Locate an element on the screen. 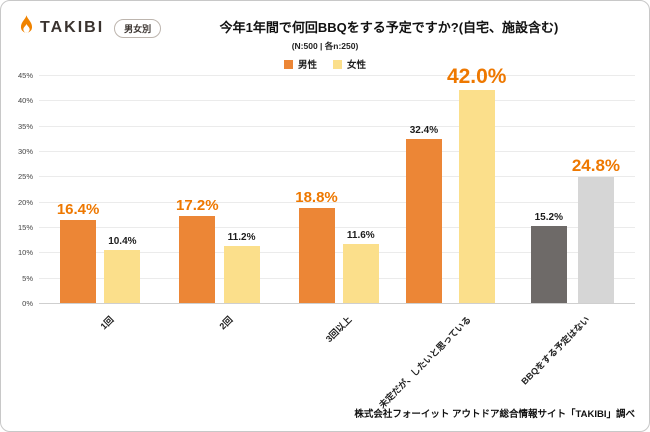 The height and width of the screenshot is (432, 650). bar-女性-BBQをする予定はない is located at coordinates (595, 240).